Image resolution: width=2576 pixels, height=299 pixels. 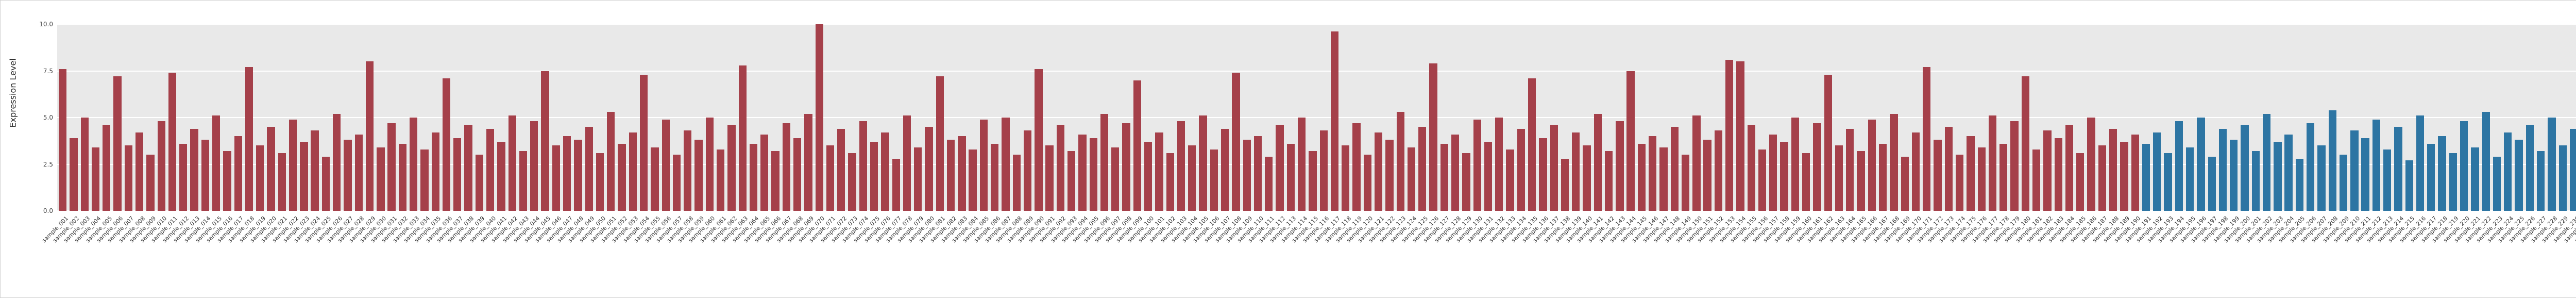 I want to click on y-tick-label: 7.5, so click(x=48, y=71).